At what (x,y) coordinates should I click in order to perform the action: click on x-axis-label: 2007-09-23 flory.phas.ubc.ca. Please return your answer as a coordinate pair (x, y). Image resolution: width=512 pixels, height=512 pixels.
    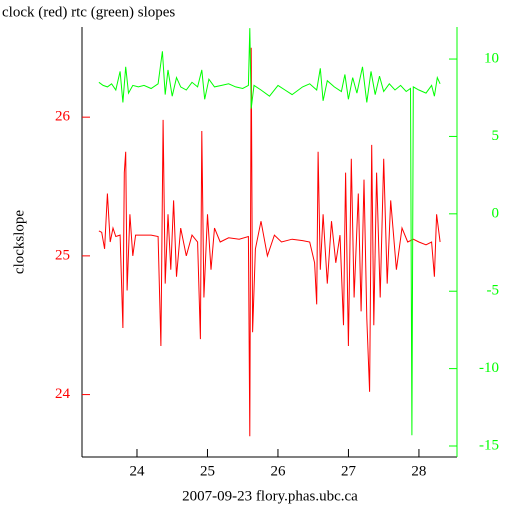
    Looking at the image, I should click on (270, 496).